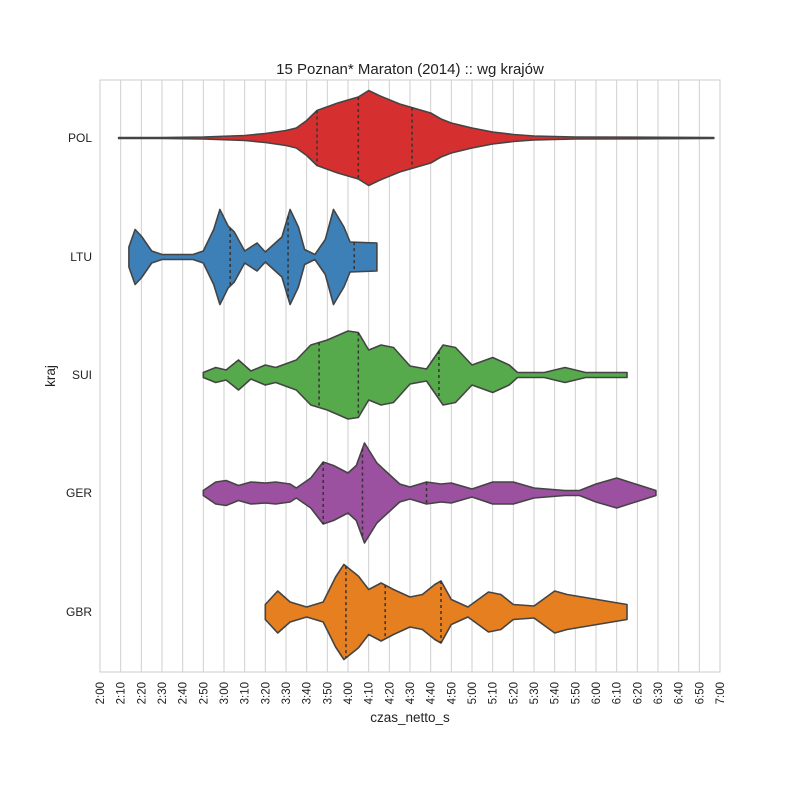  What do you see at coordinates (79, 612) in the screenshot?
I see `y-tick-label: GBR` at bounding box center [79, 612].